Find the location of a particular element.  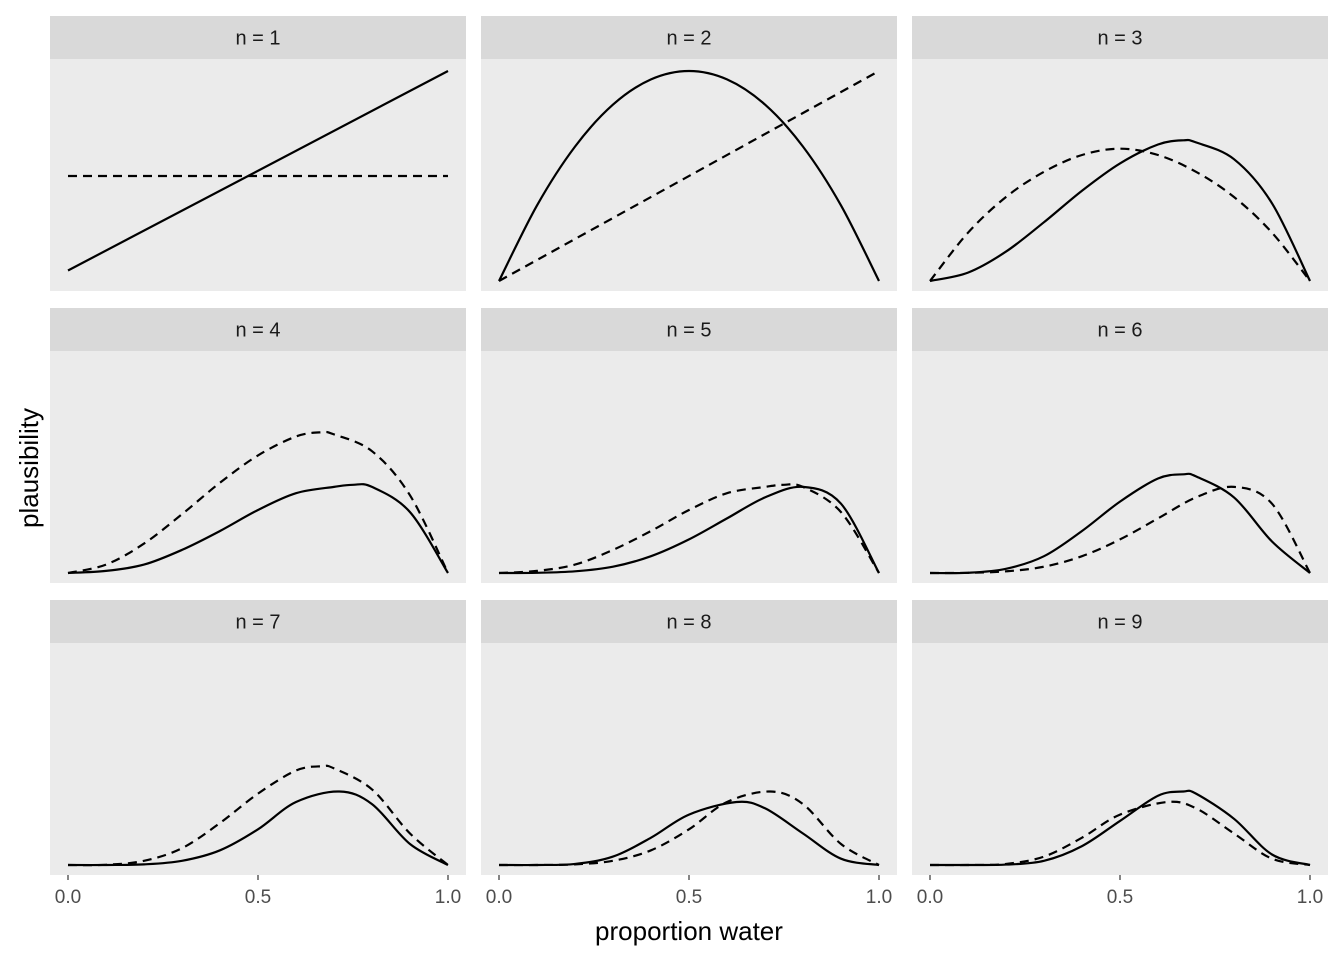

facet-panel: n = 6 is located at coordinates (1120, 445).